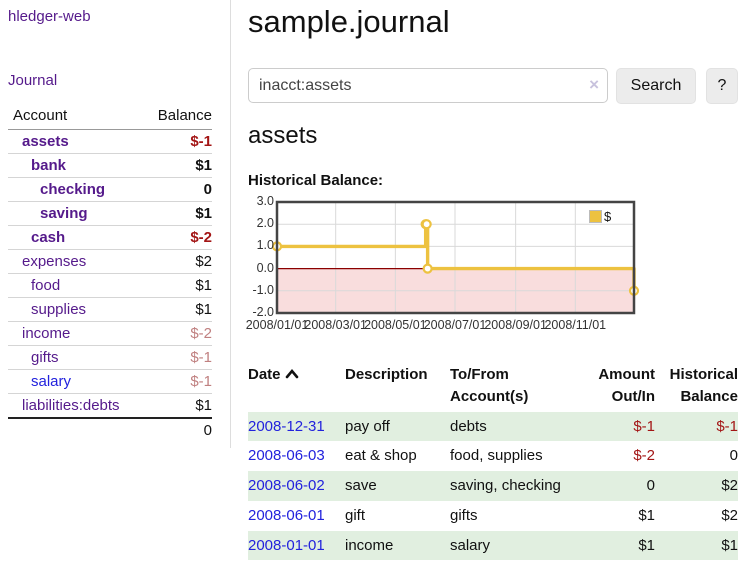 Image resolution: width=742 pixels, height=582 pixels. What do you see at coordinates (48, 237) in the screenshot?
I see `account-link: cash` at bounding box center [48, 237].